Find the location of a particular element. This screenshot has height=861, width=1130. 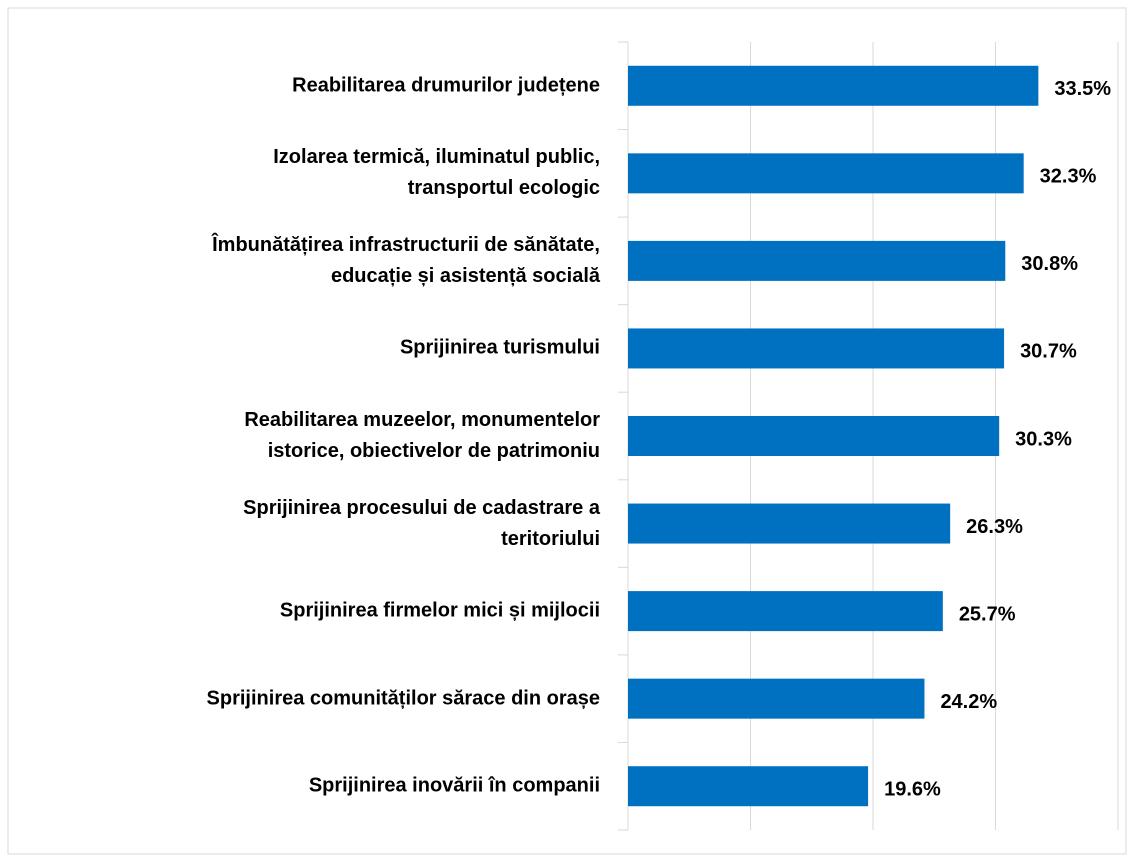

value-label: 30.7% is located at coordinates (1048, 352).